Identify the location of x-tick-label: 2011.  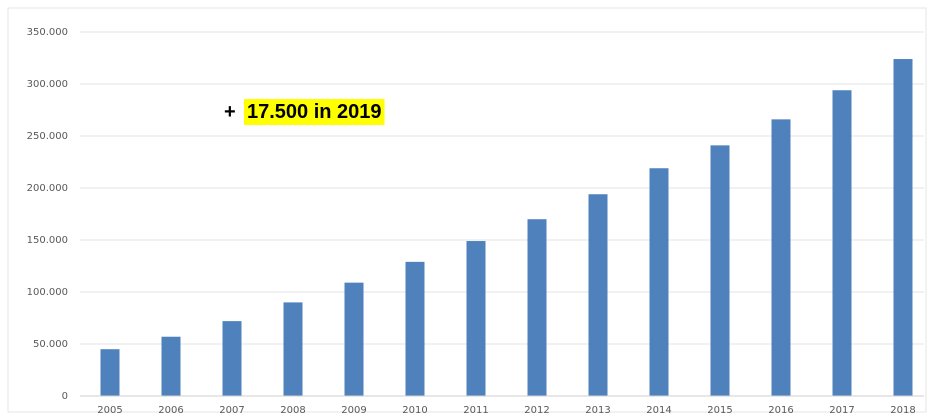
(475, 410).